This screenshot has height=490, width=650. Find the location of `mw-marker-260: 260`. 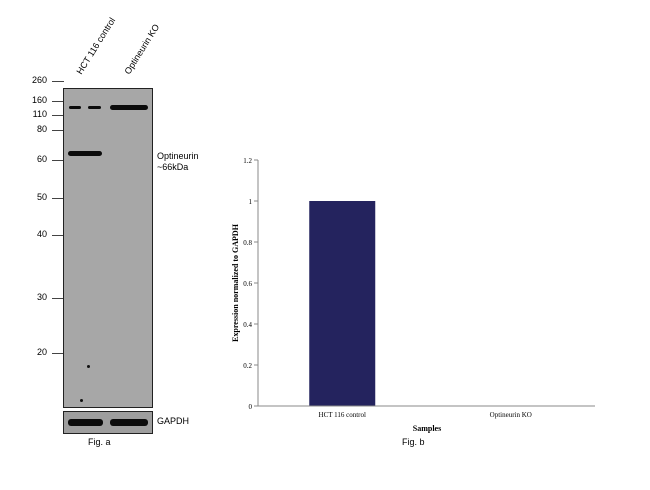

mw-marker-260: 260 is located at coordinates (39, 80).